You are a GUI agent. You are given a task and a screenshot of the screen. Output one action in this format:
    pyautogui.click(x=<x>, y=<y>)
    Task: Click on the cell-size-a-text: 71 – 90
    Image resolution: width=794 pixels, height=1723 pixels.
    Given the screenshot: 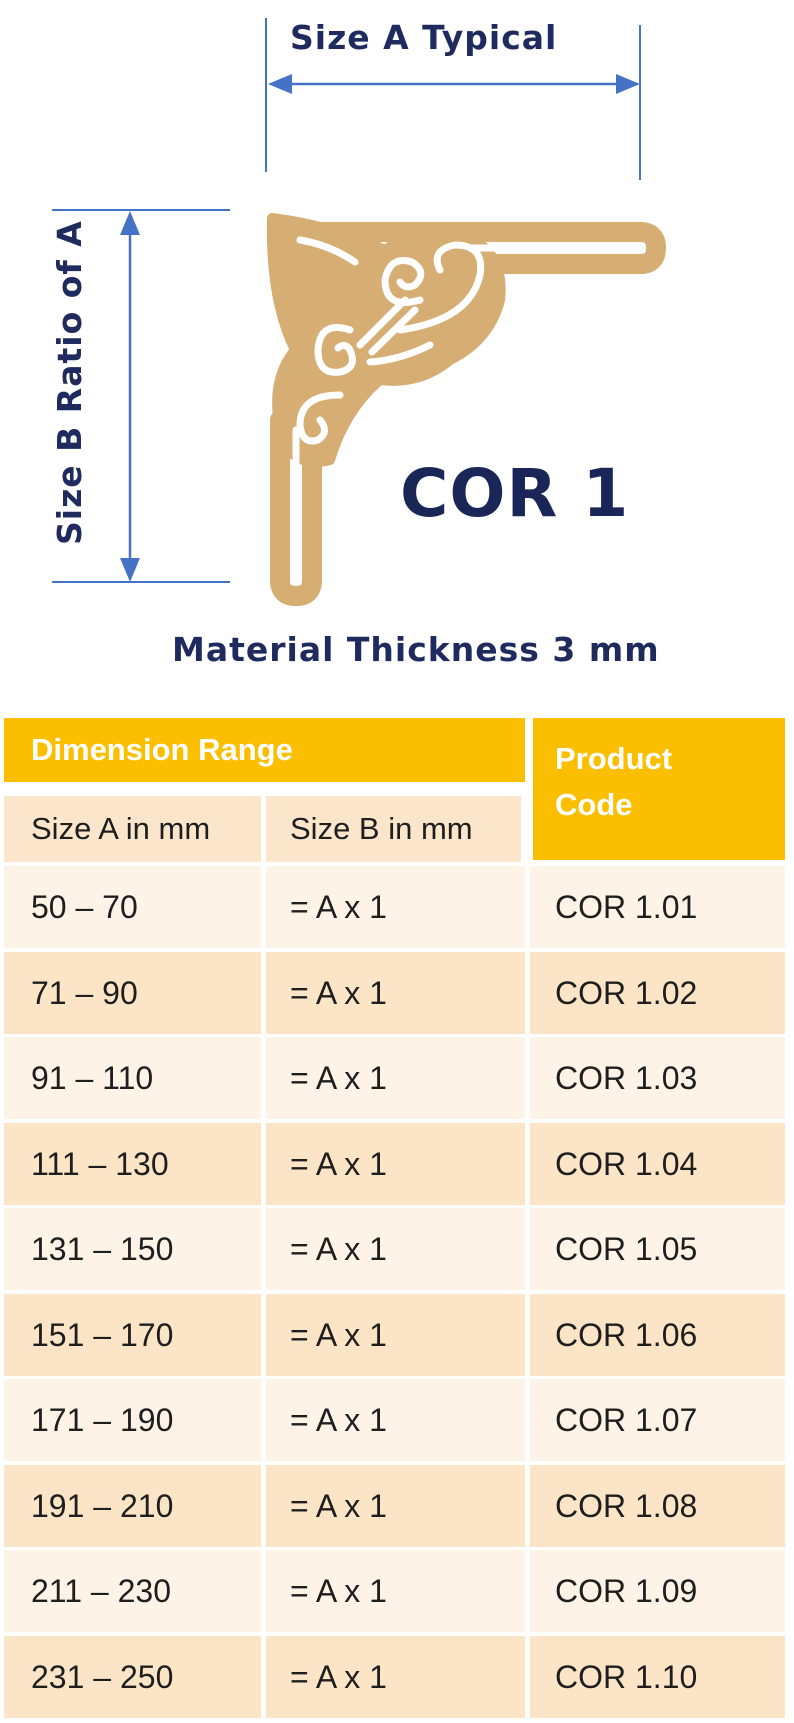 What is the action you would take?
    pyautogui.click(x=84, y=992)
    